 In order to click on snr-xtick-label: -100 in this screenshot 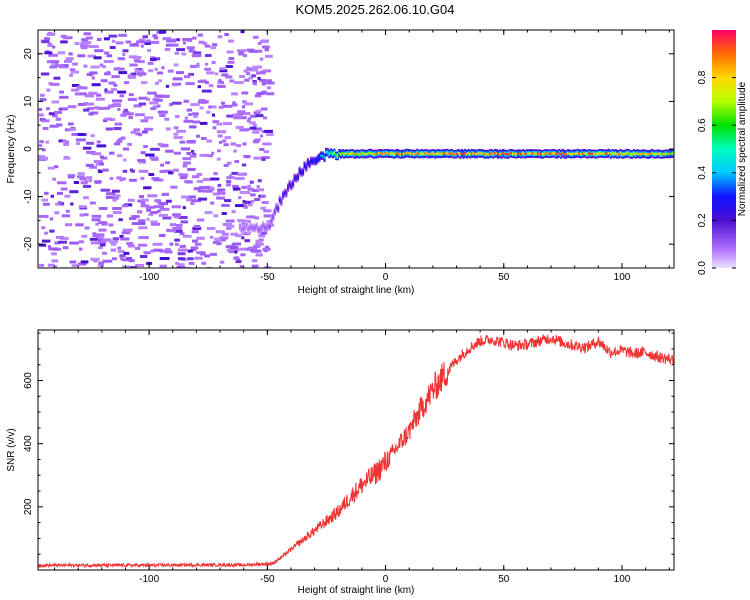, I will do `click(149, 579)`.